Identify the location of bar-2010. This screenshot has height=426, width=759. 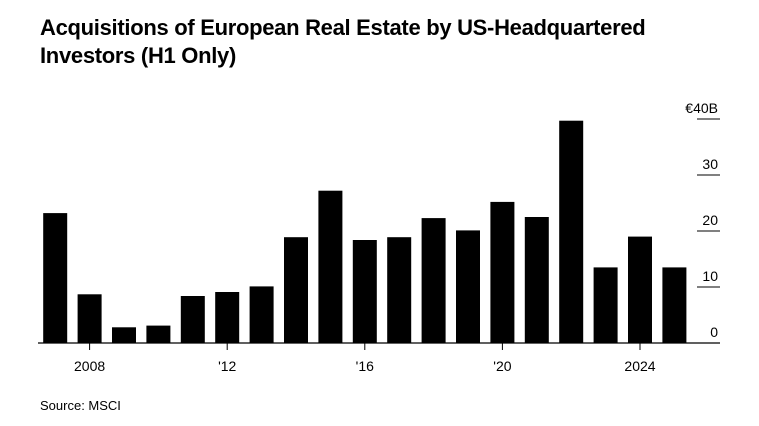
(158, 334).